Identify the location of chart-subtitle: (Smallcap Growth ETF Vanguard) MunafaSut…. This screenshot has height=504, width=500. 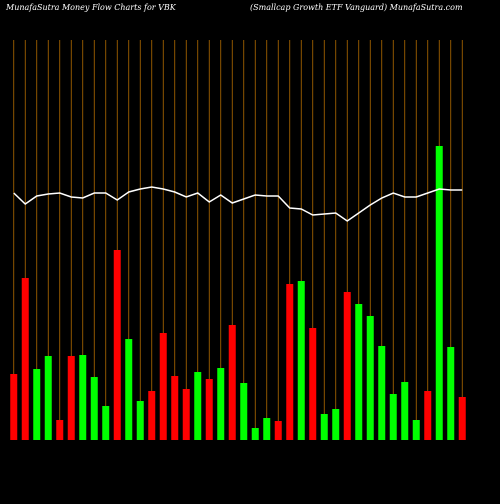
(356, 7).